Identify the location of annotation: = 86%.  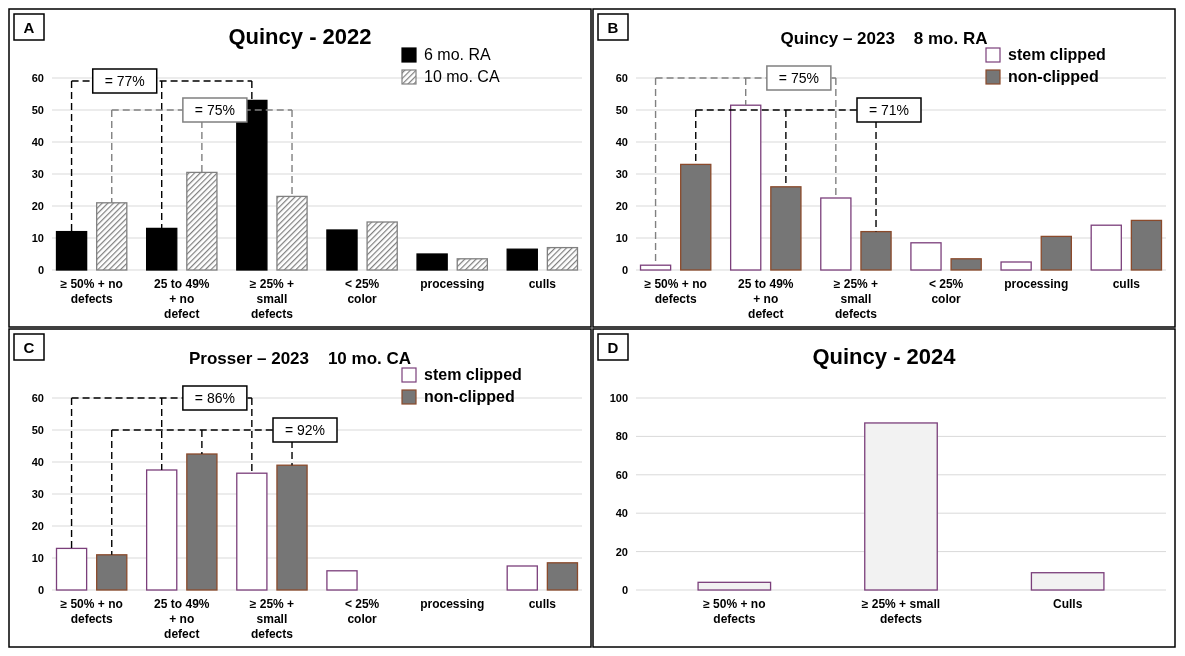
(214, 398).